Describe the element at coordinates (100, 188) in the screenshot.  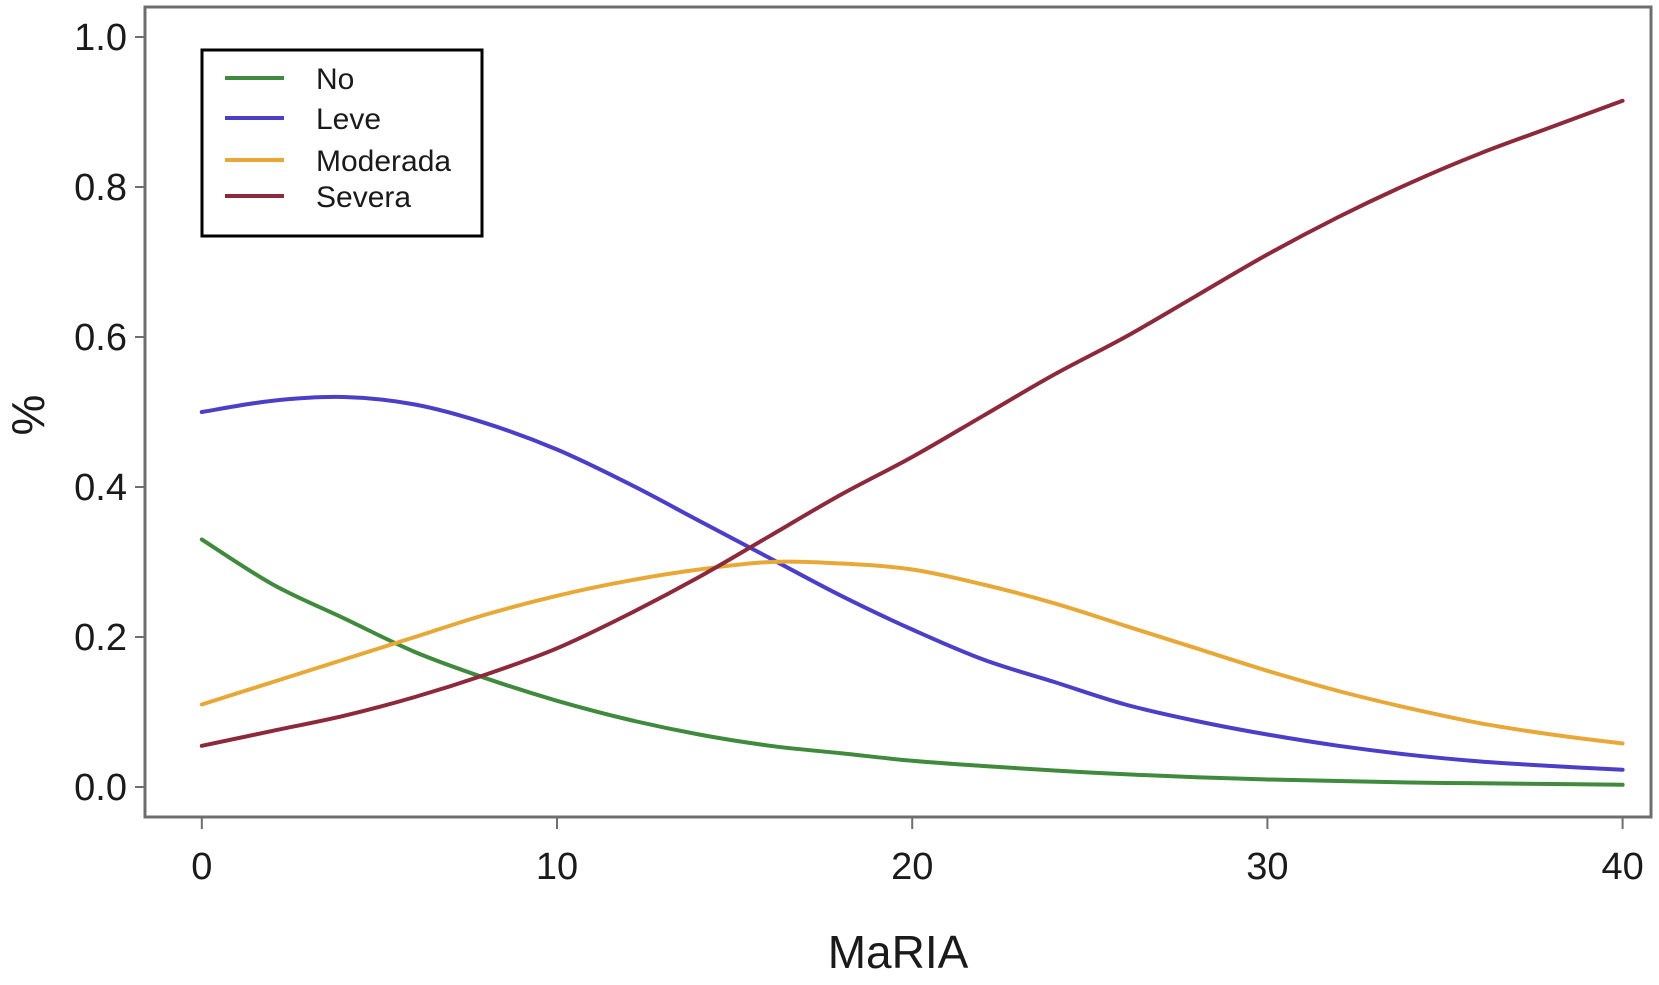
I see `y-tick-label: 0.8` at that location.